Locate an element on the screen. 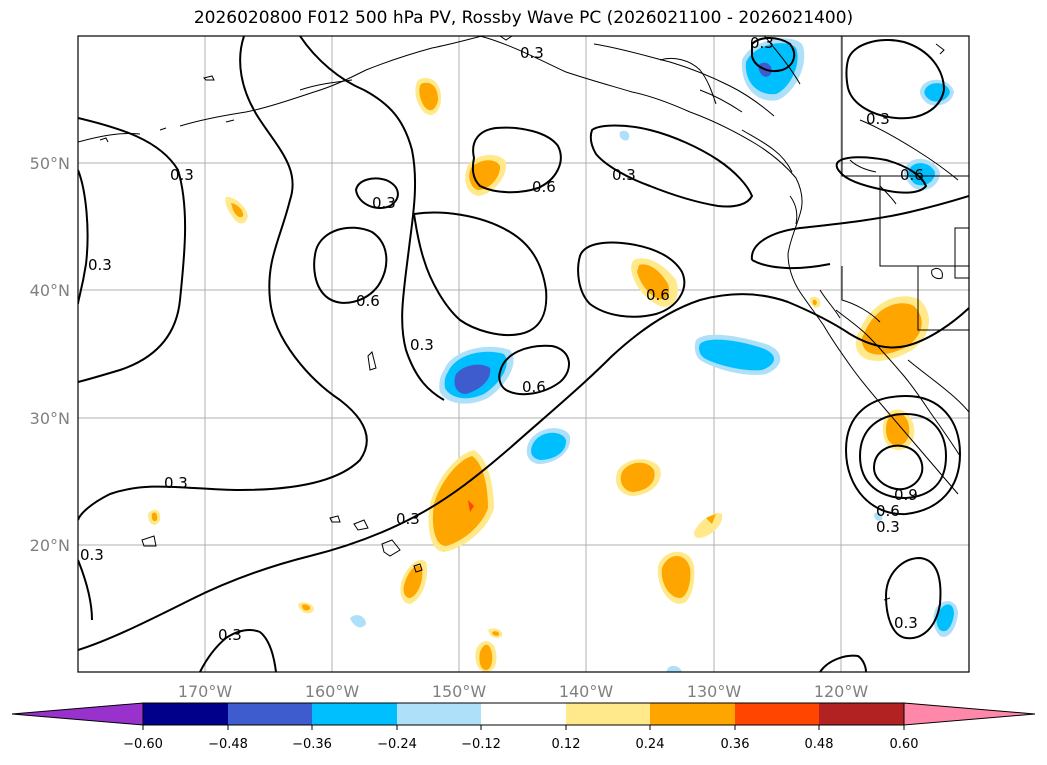  colorbar-tick: 0.36 is located at coordinates (735, 744).